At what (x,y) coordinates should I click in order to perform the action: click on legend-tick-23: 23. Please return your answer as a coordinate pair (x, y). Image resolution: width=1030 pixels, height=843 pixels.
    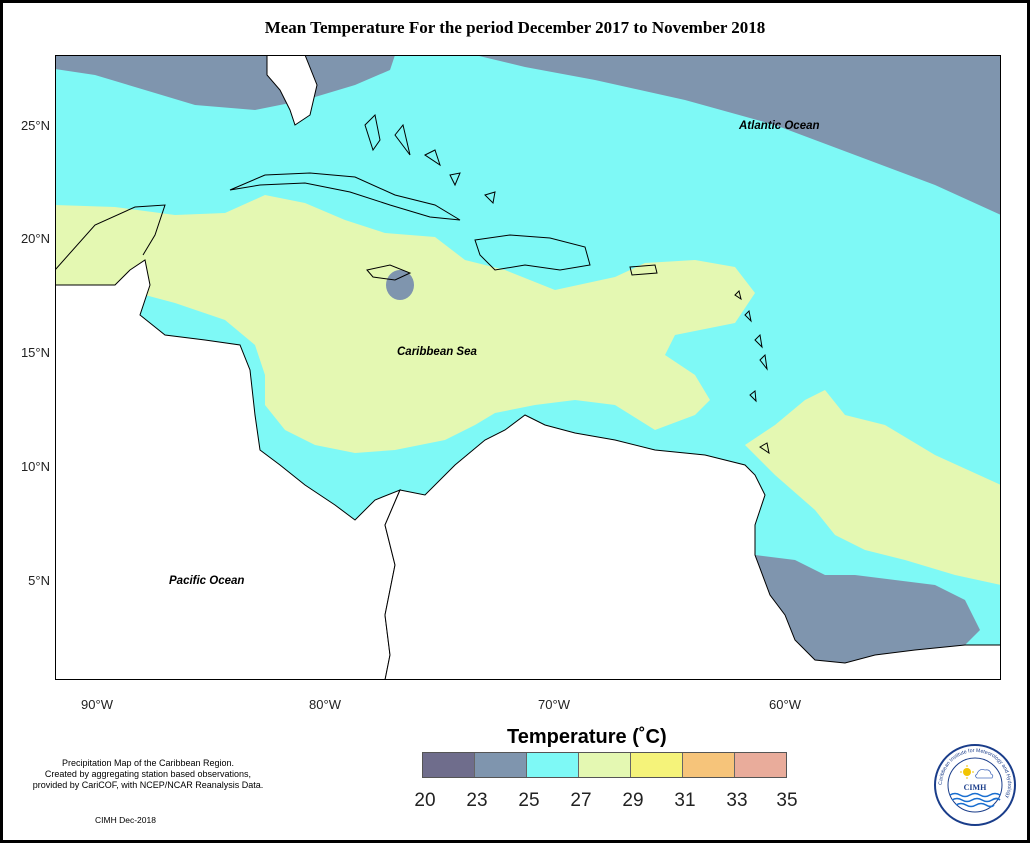
    Looking at the image, I should click on (477, 800).